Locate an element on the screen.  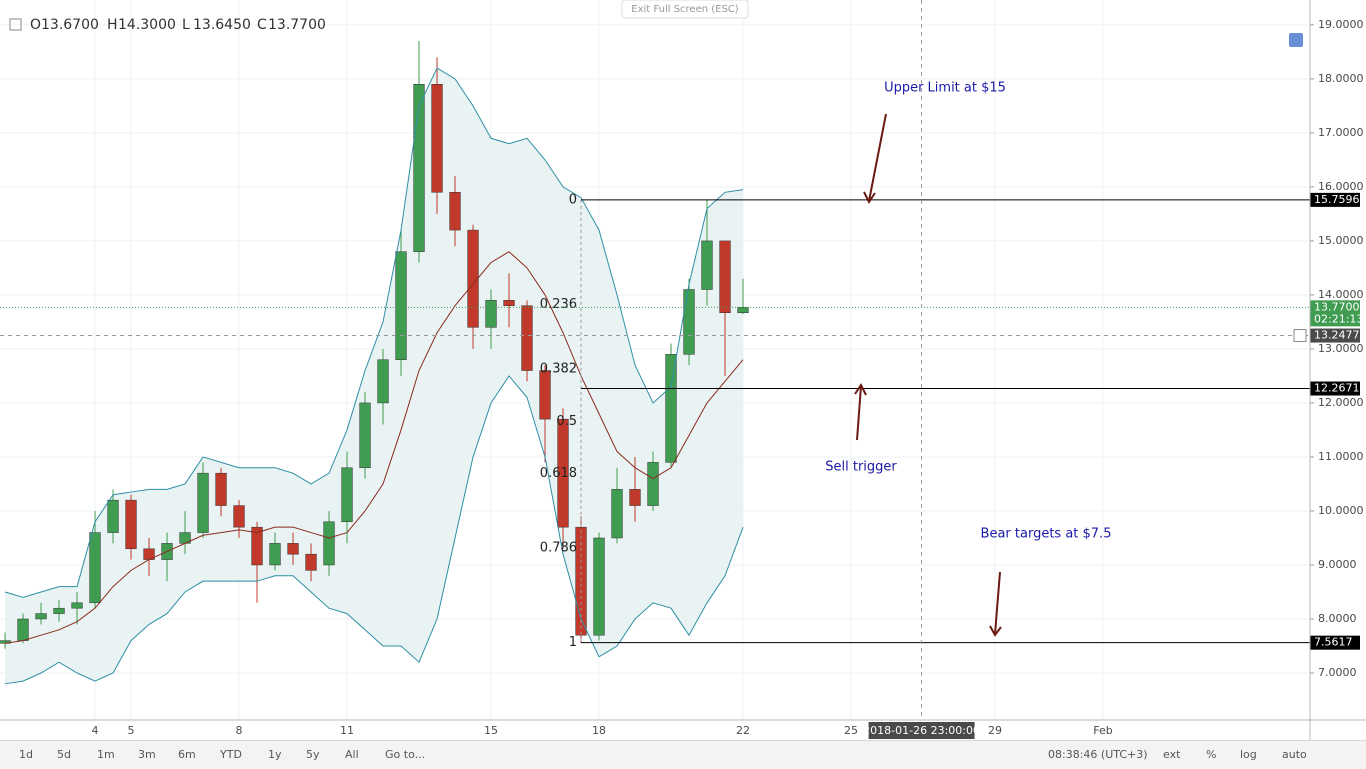
x-tick-label: 25 is located at coordinates (851, 730).